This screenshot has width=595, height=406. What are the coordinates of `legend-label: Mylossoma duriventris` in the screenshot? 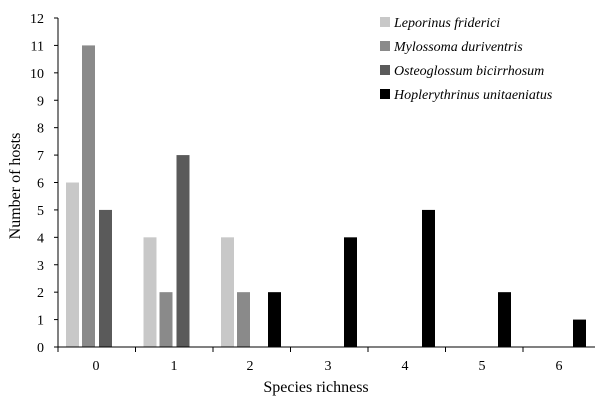 It's located at (458, 47).